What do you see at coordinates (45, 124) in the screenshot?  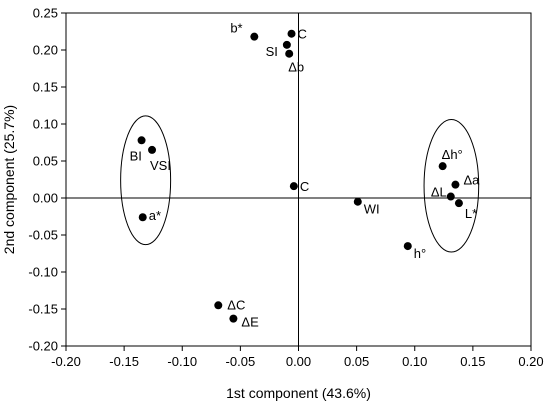 I see `y-tick-label: 0.10` at bounding box center [45, 124].